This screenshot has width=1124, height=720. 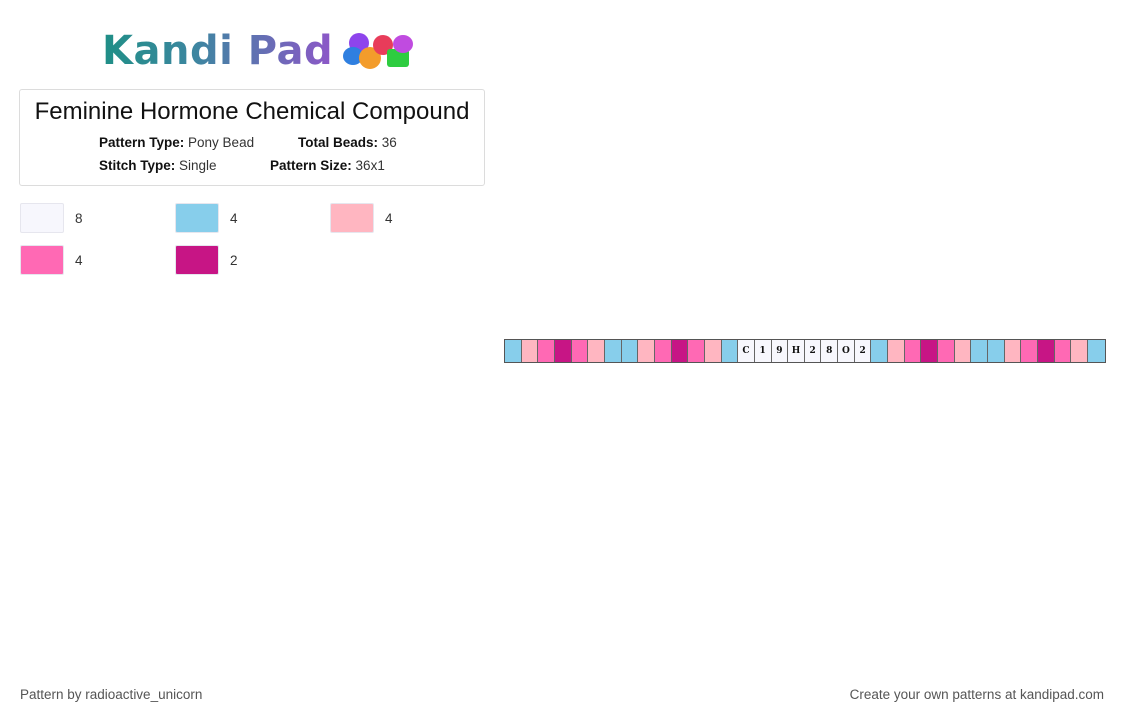 What do you see at coordinates (221, 142) in the screenshot?
I see `pattern-type-value: Pony Bead` at bounding box center [221, 142].